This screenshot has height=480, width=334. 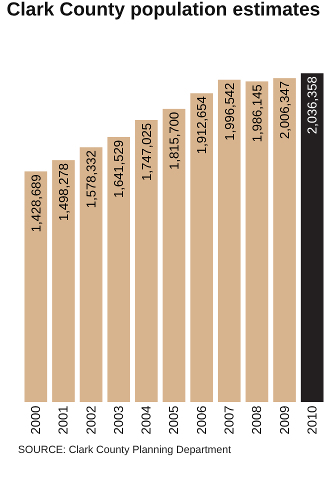 I want to click on data-label: 2,036,358, so click(x=312, y=105).